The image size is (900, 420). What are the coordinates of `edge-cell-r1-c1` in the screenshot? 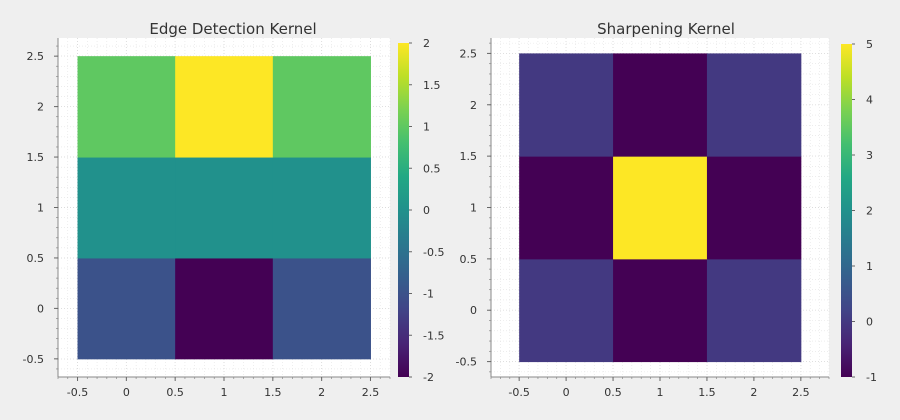 It's located at (224, 208).